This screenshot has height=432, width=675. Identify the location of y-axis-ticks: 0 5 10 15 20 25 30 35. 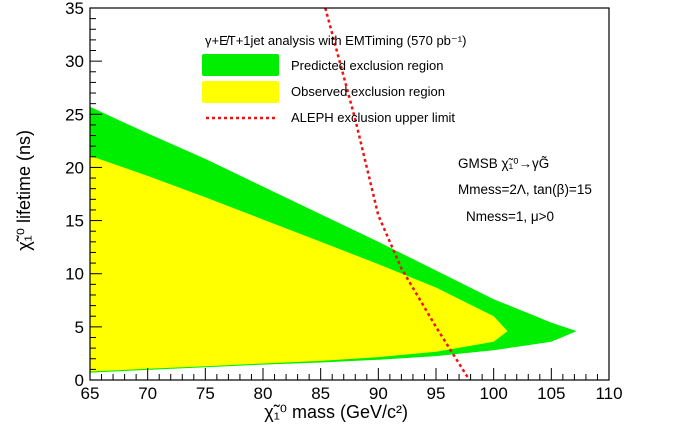
(83, 195).